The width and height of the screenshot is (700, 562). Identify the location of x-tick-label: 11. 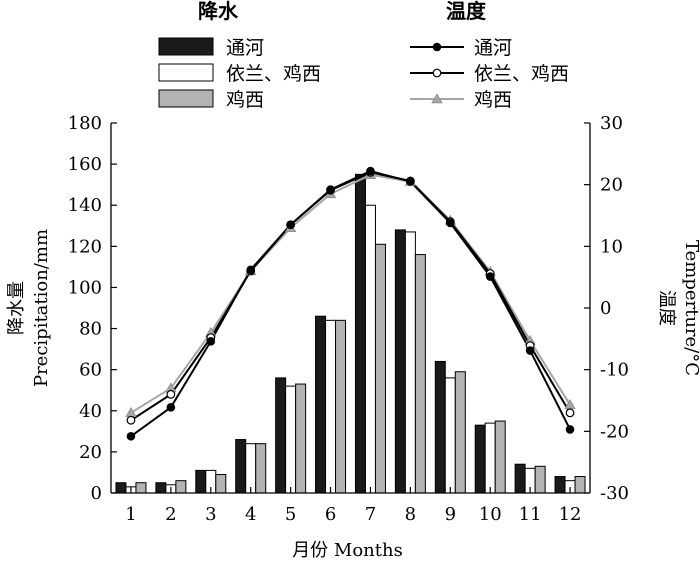
(530, 514).